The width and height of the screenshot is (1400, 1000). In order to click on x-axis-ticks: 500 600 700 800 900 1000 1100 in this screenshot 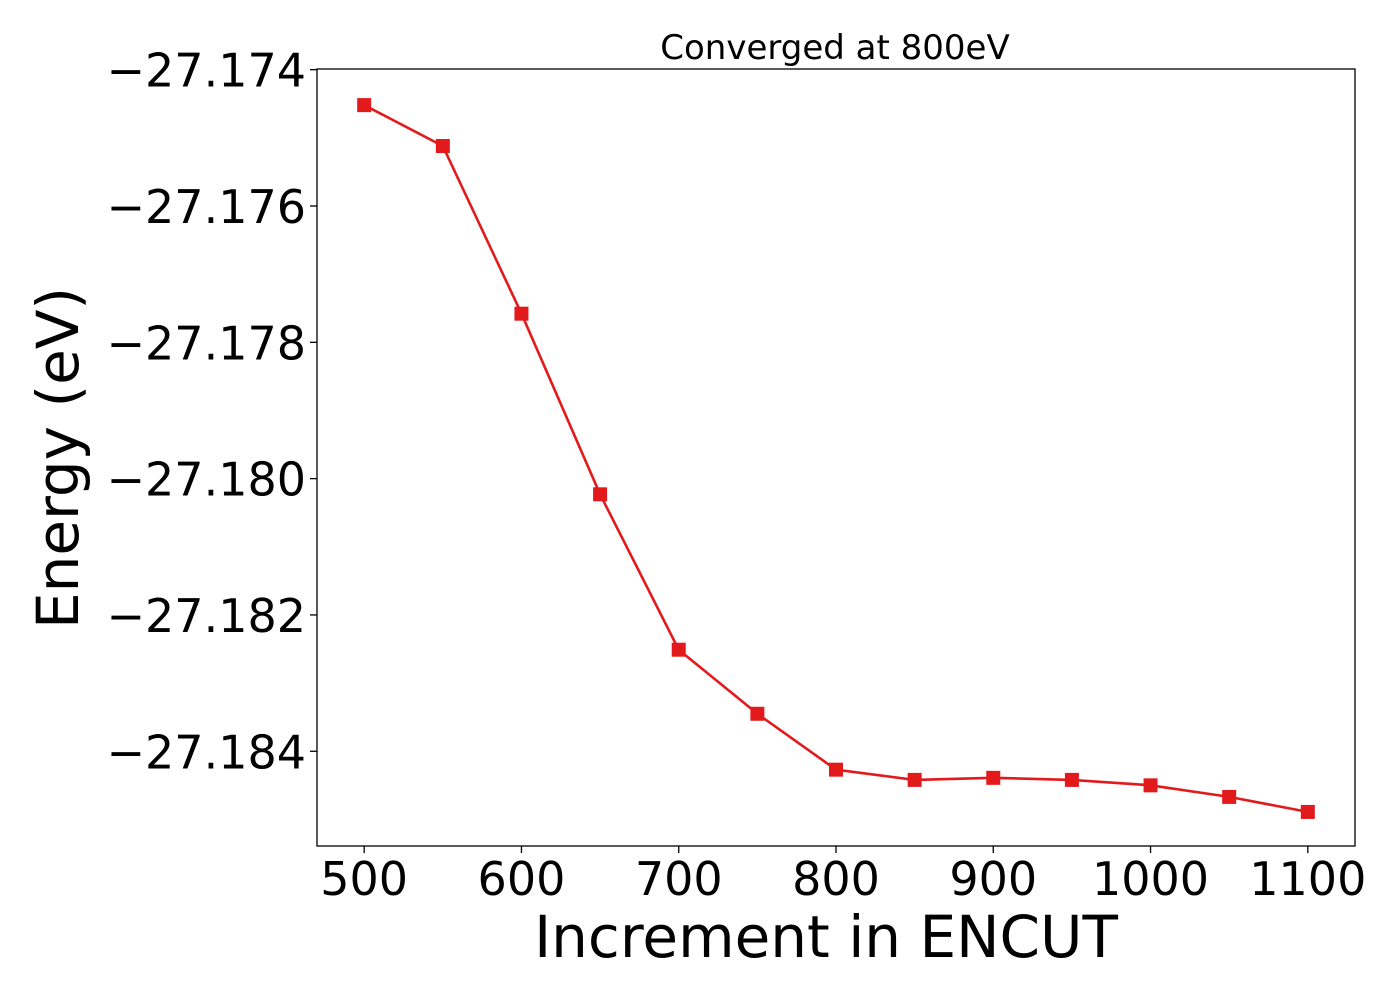, I will do `click(843, 876)`.